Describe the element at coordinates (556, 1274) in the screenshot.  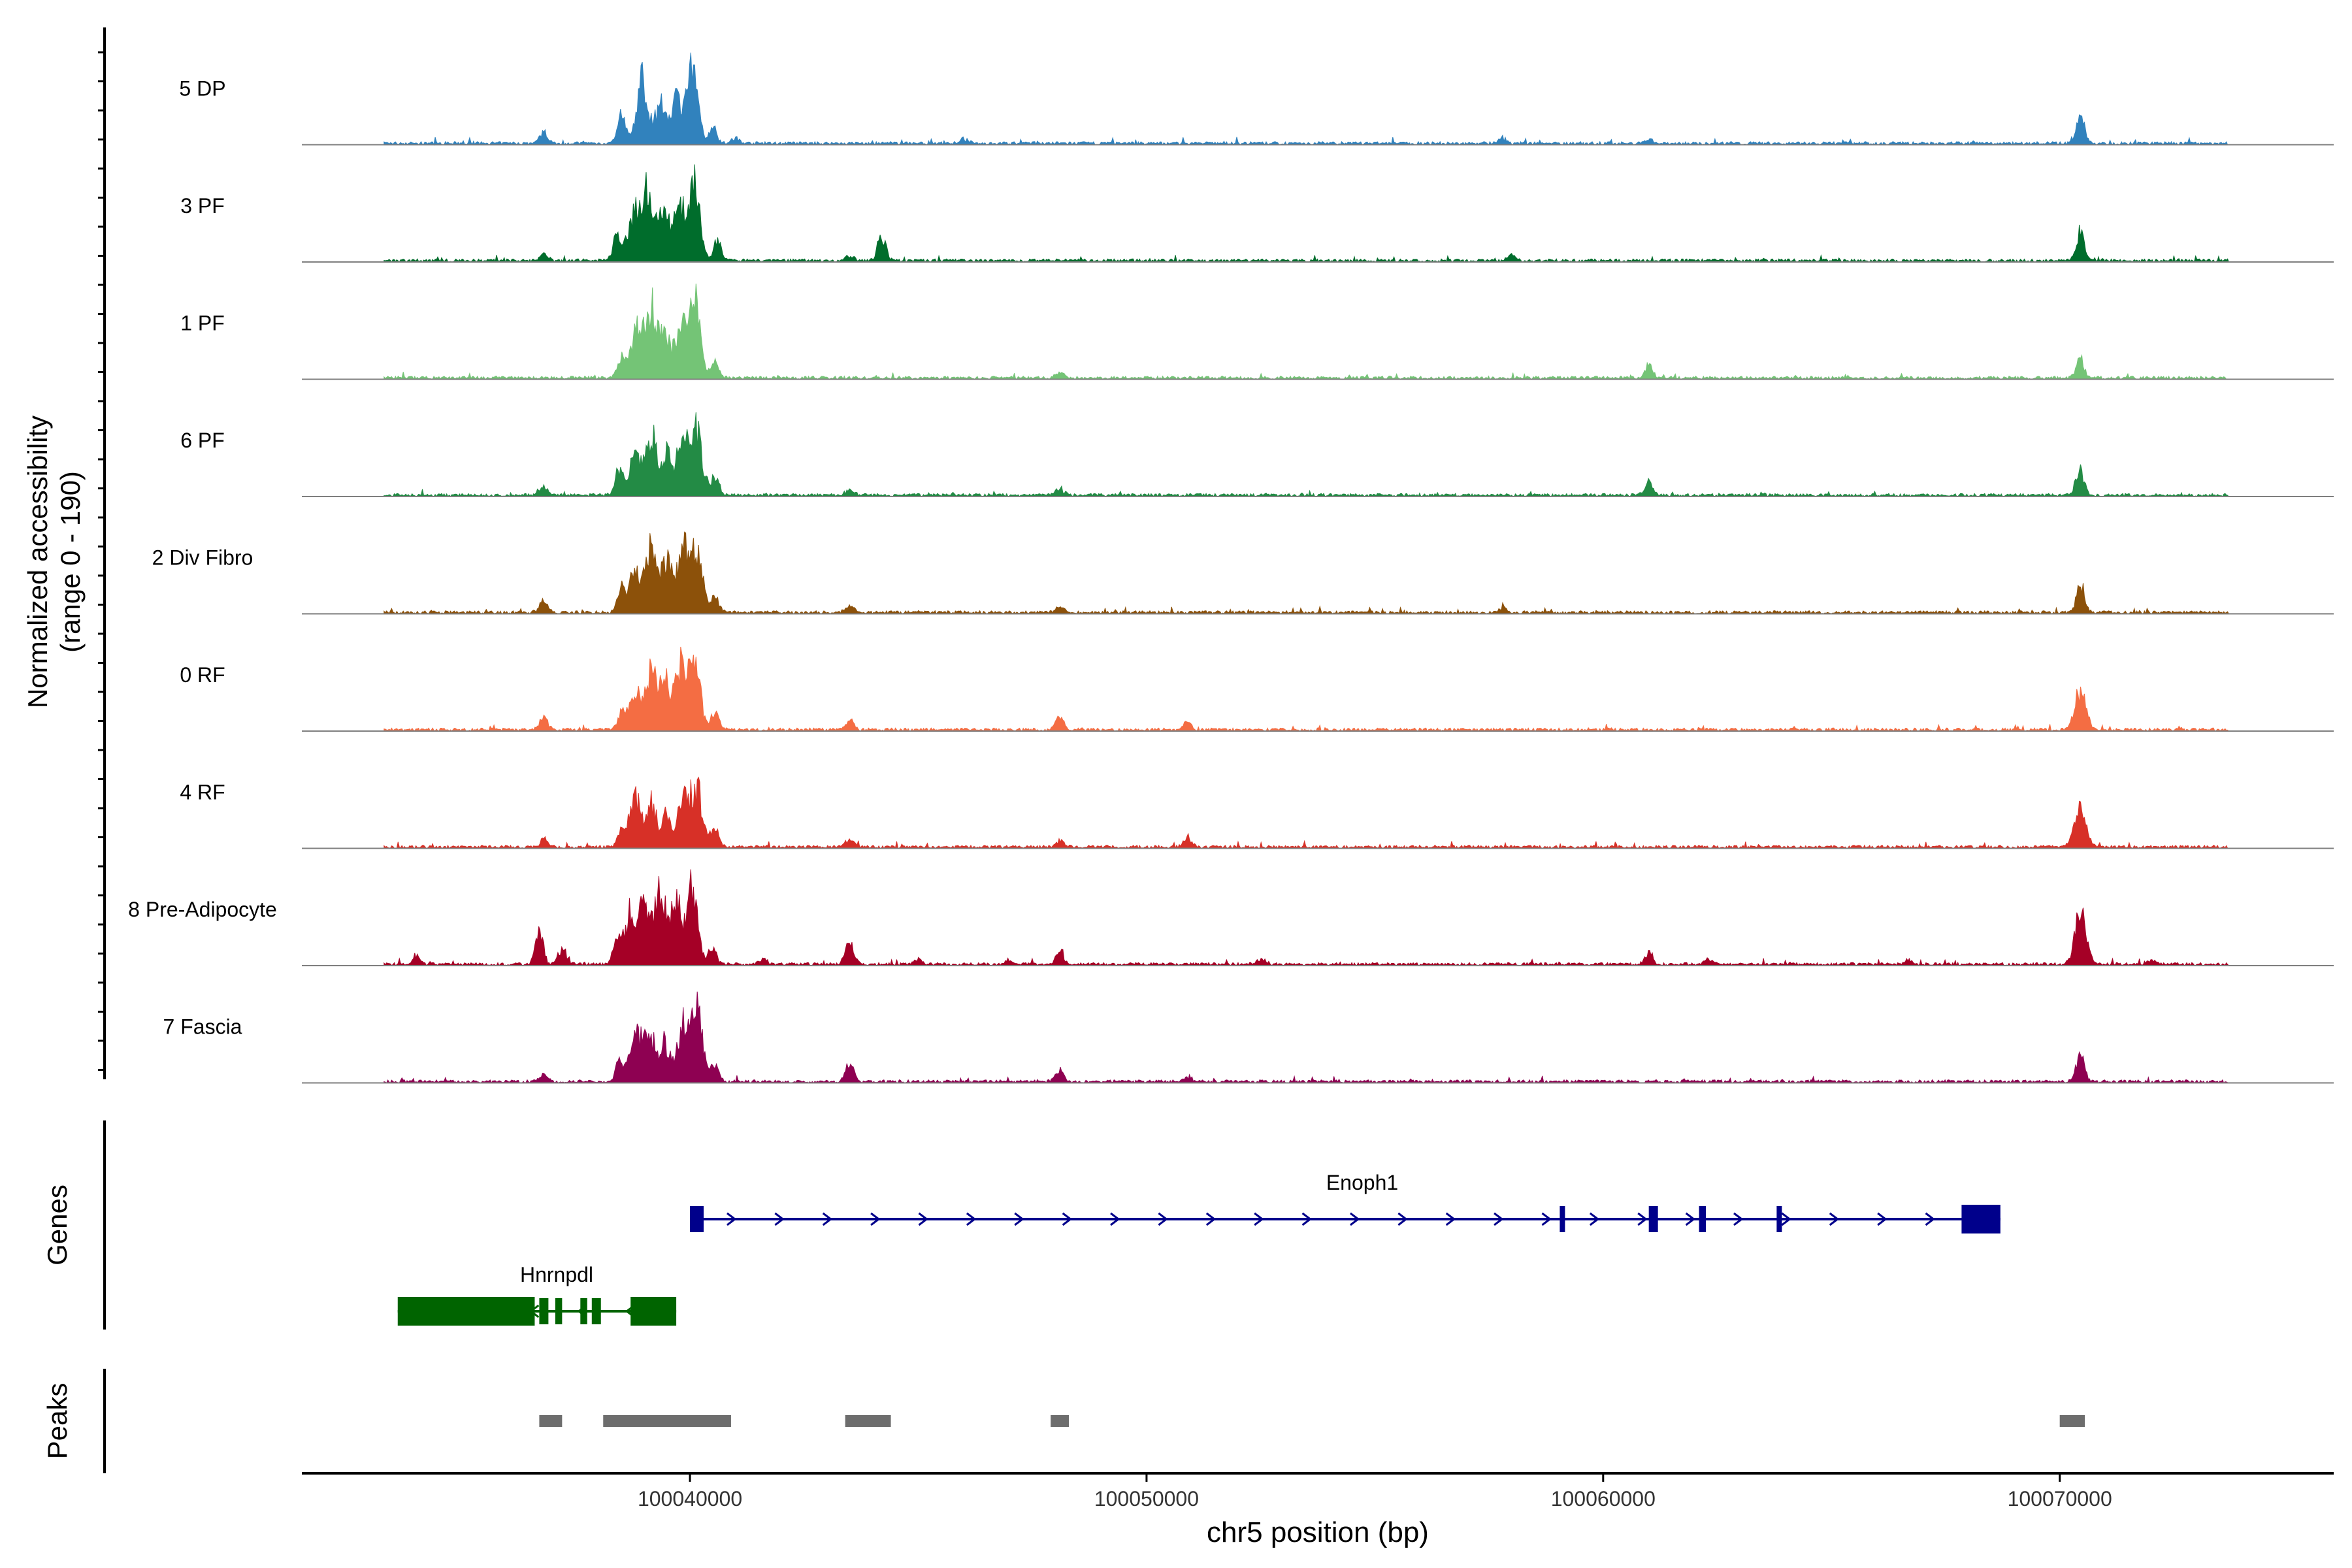
I see `gene-label: Hnrnpdl` at that location.